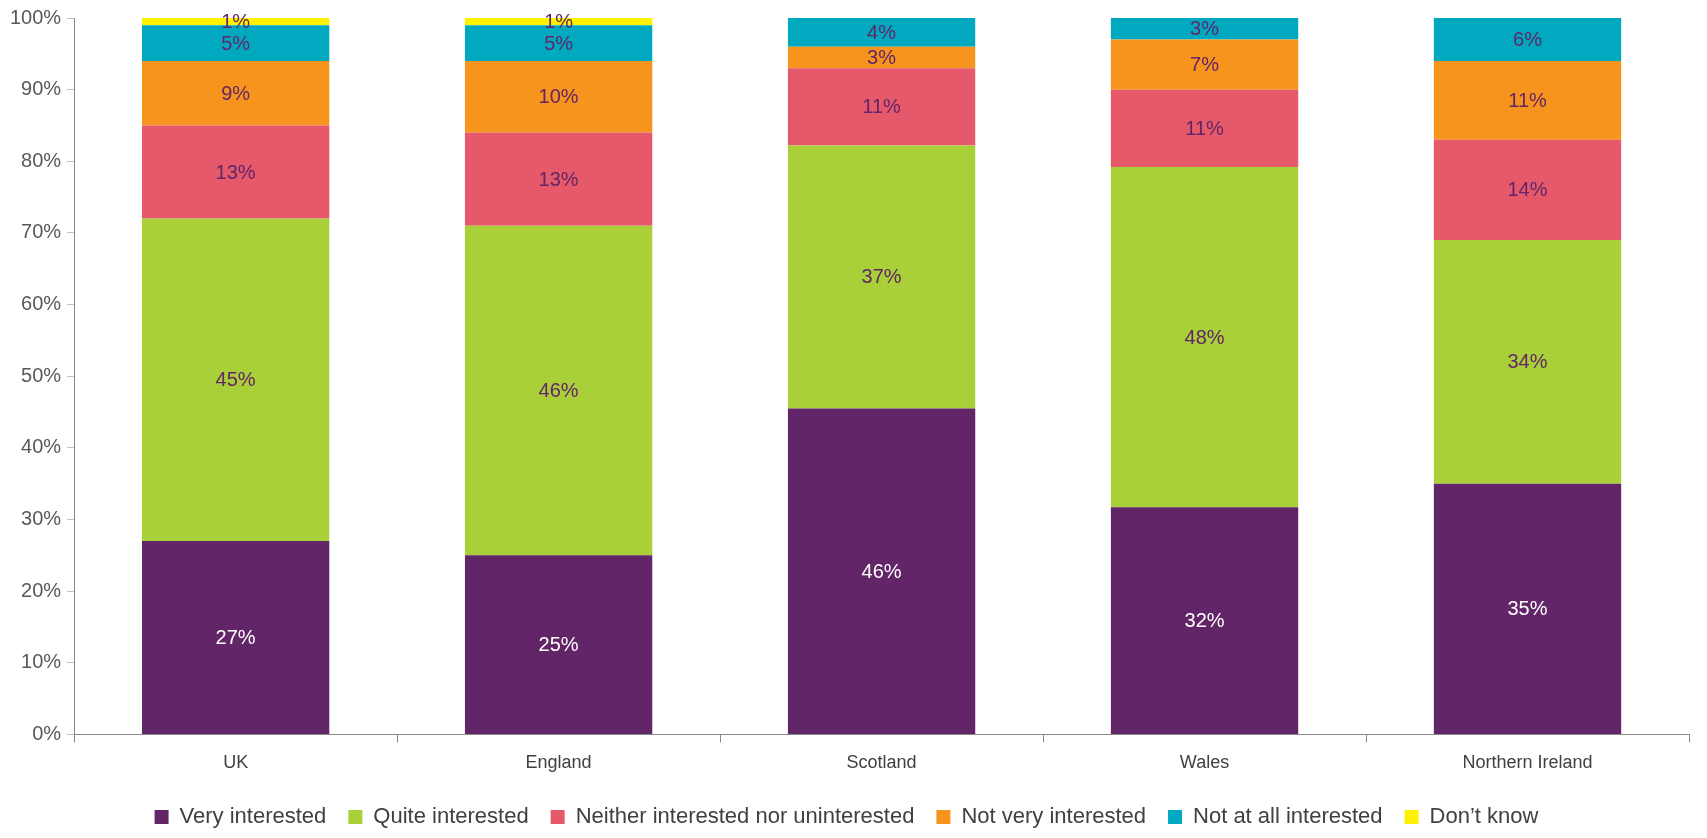 The height and width of the screenshot is (838, 1707). I want to click on legend-label: Not very interested, so click(1054, 816).